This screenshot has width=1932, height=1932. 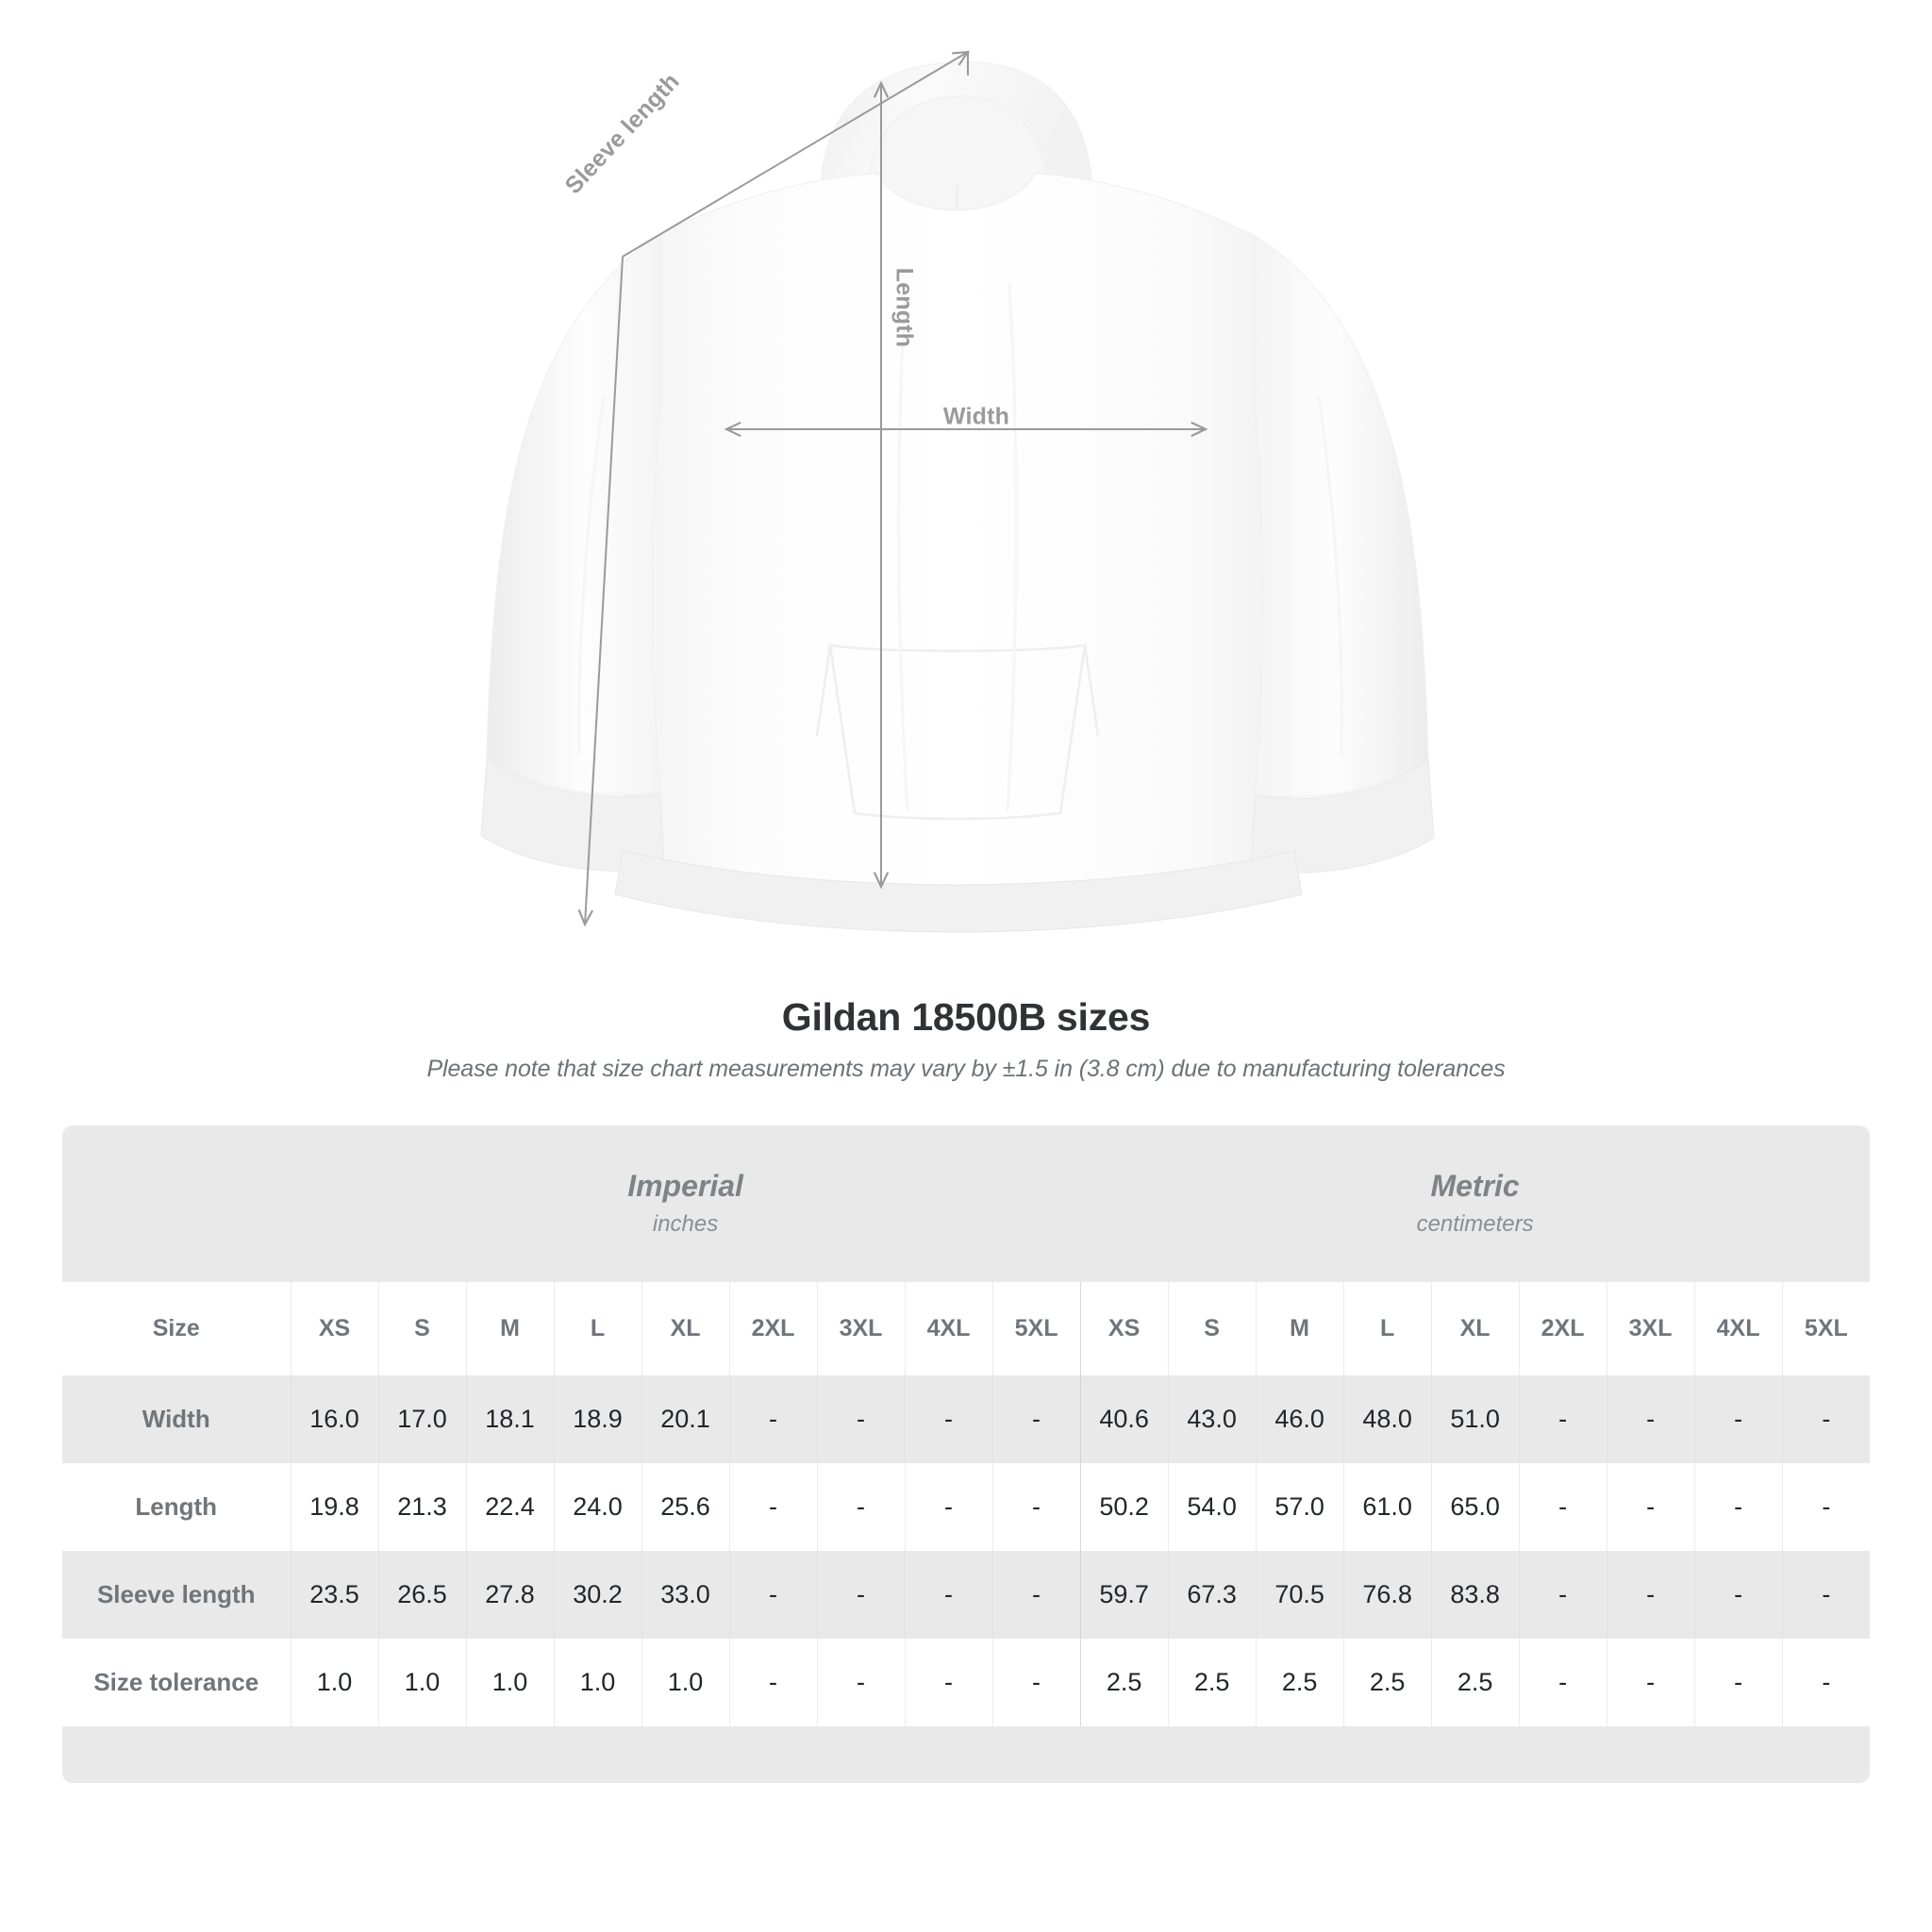 I want to click on page-title: Gildan 18500B sizes, so click(x=966, y=1017).